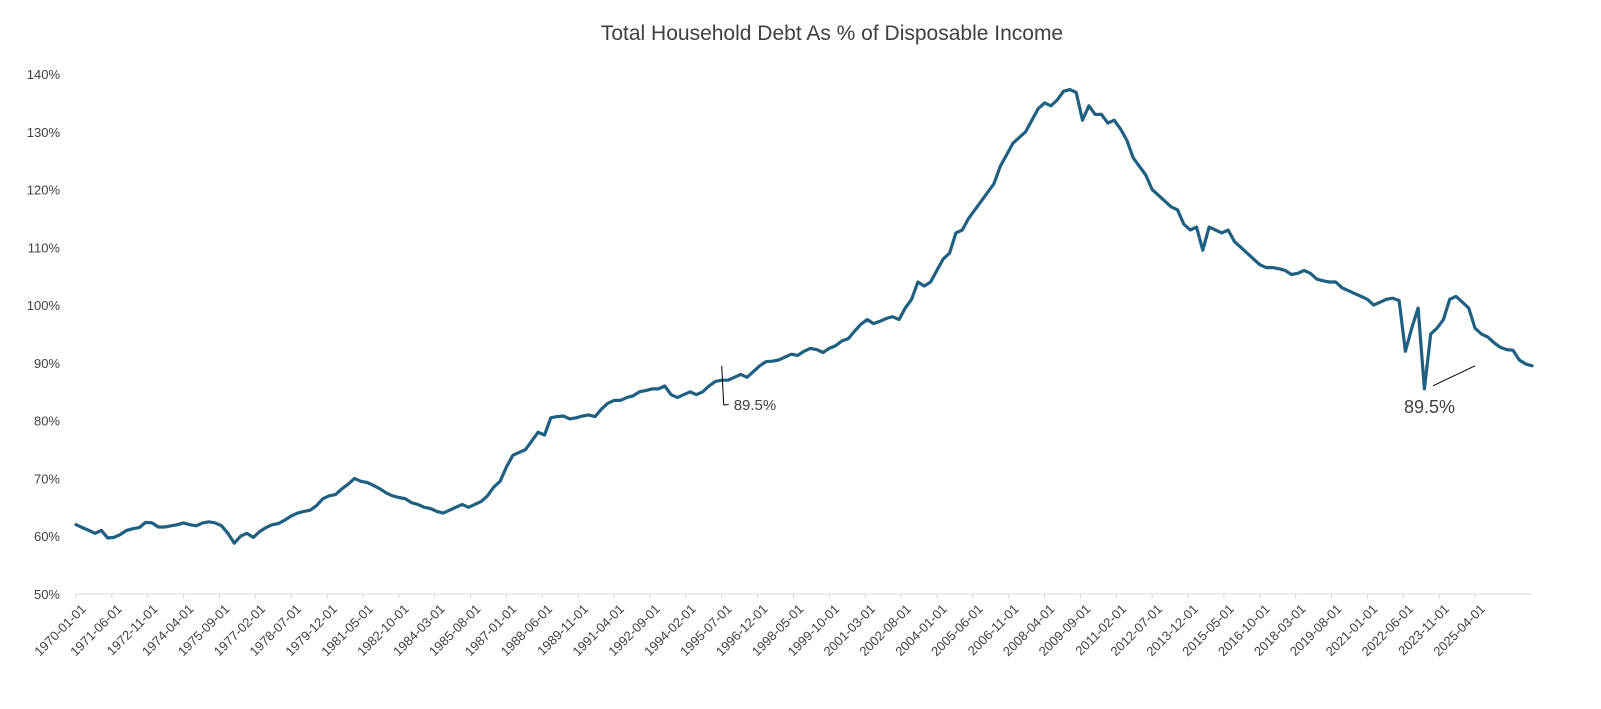 The height and width of the screenshot is (709, 1601). I want to click on y-tick-label: 110%, so click(44, 247).